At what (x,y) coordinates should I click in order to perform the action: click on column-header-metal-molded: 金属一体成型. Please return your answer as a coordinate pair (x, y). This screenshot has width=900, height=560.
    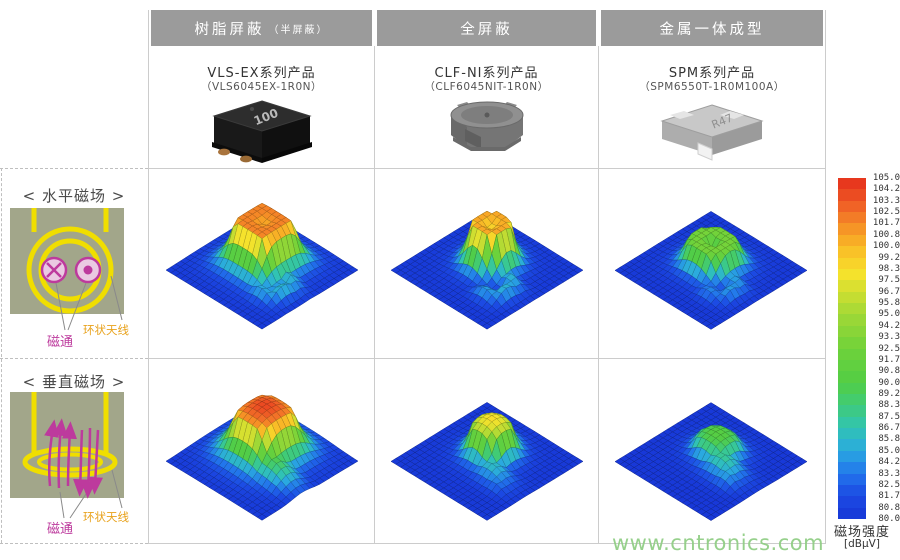
    Looking at the image, I should click on (712, 28).